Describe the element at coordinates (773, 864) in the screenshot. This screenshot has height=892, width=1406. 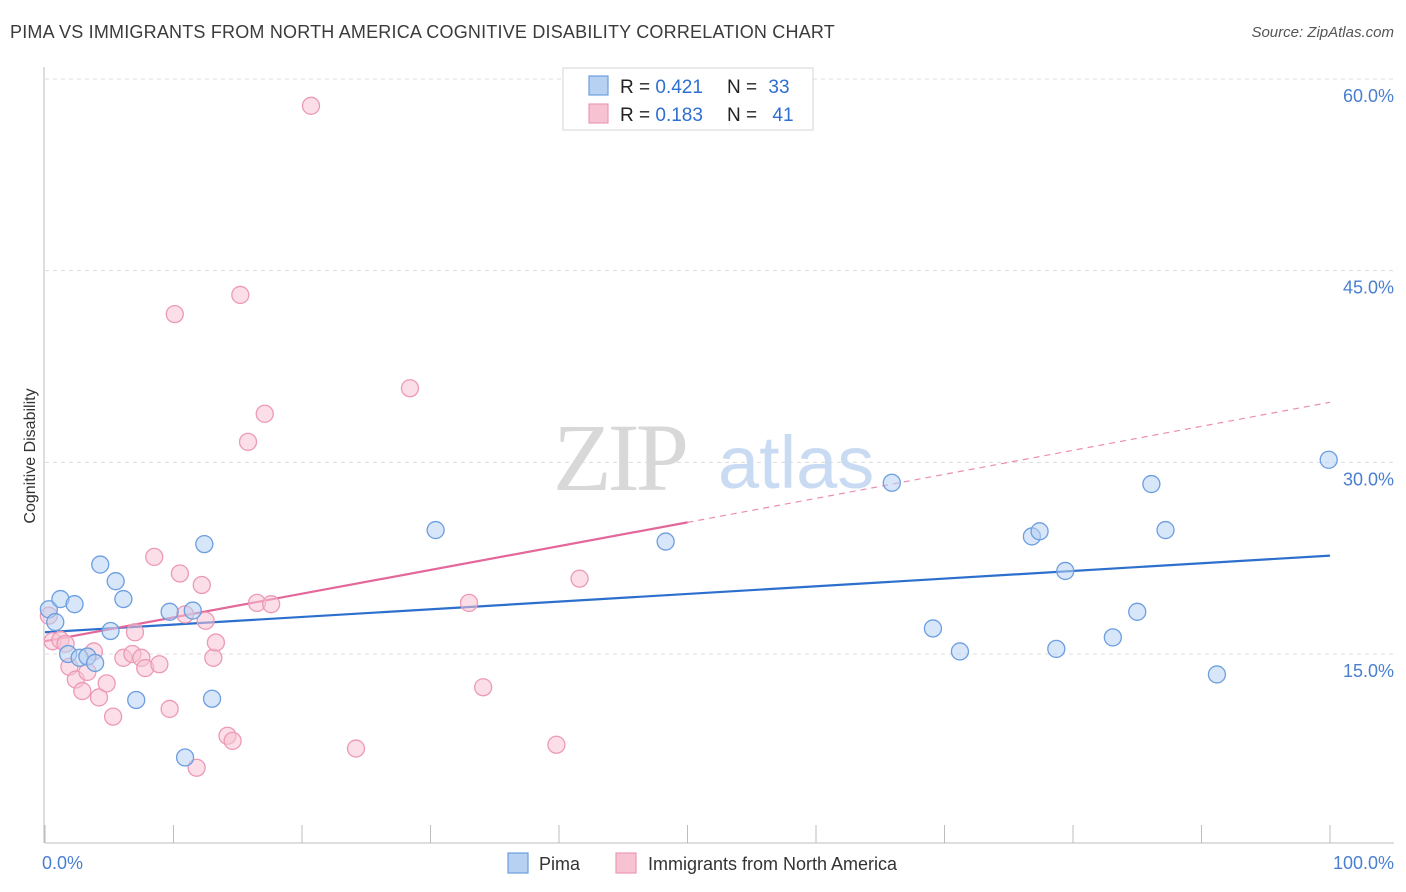
I see `bottom-legend-label-immigrants: Immigrants from North America` at that location.